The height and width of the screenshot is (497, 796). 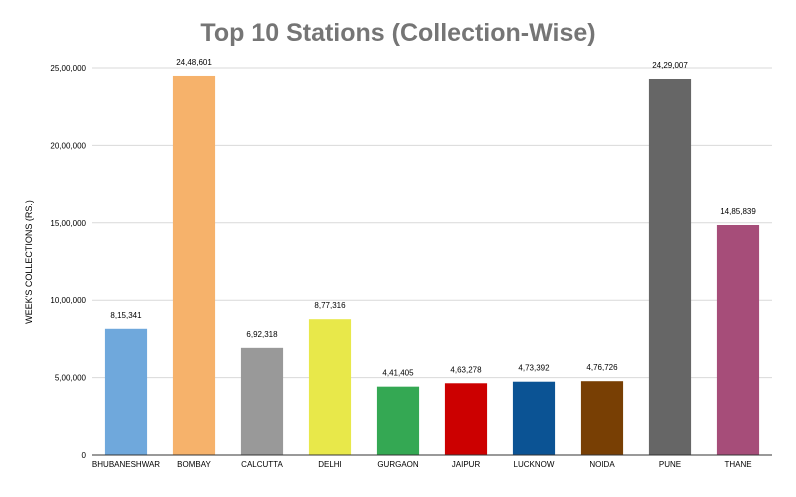 What do you see at coordinates (534, 464) in the screenshot?
I see `x-tick-label: LUCKNOW` at bounding box center [534, 464].